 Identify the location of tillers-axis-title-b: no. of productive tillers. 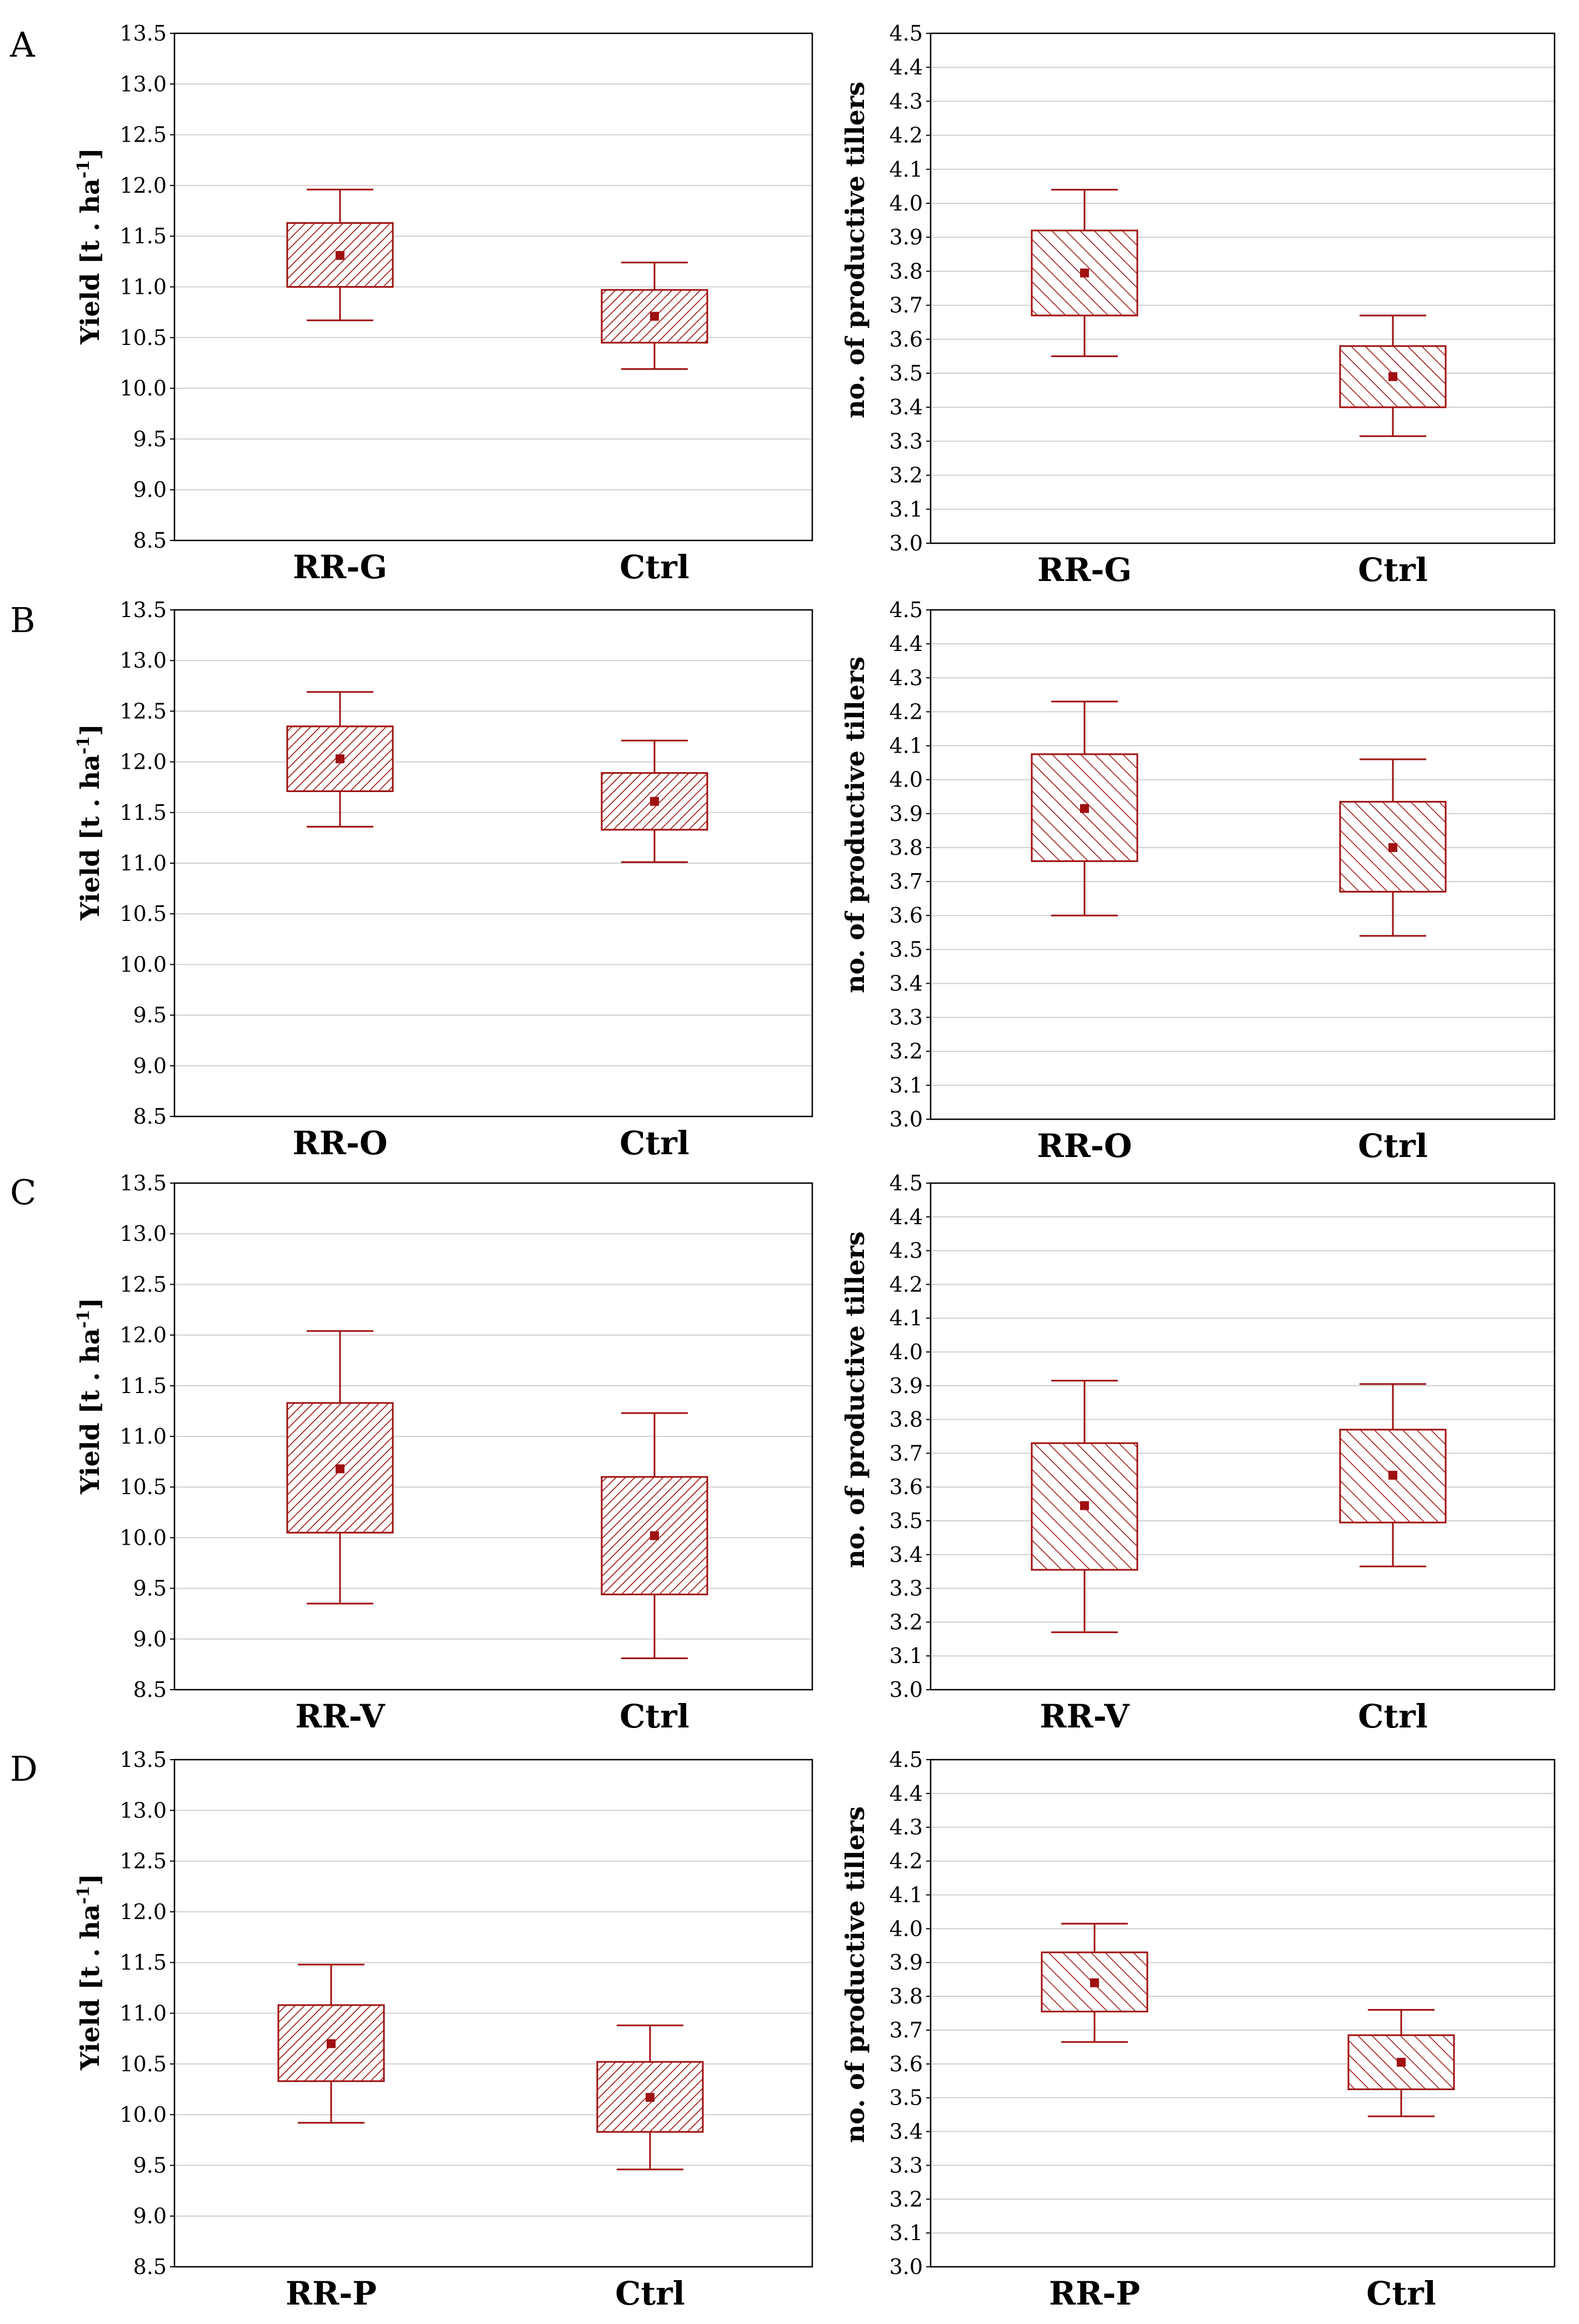
(855, 825).